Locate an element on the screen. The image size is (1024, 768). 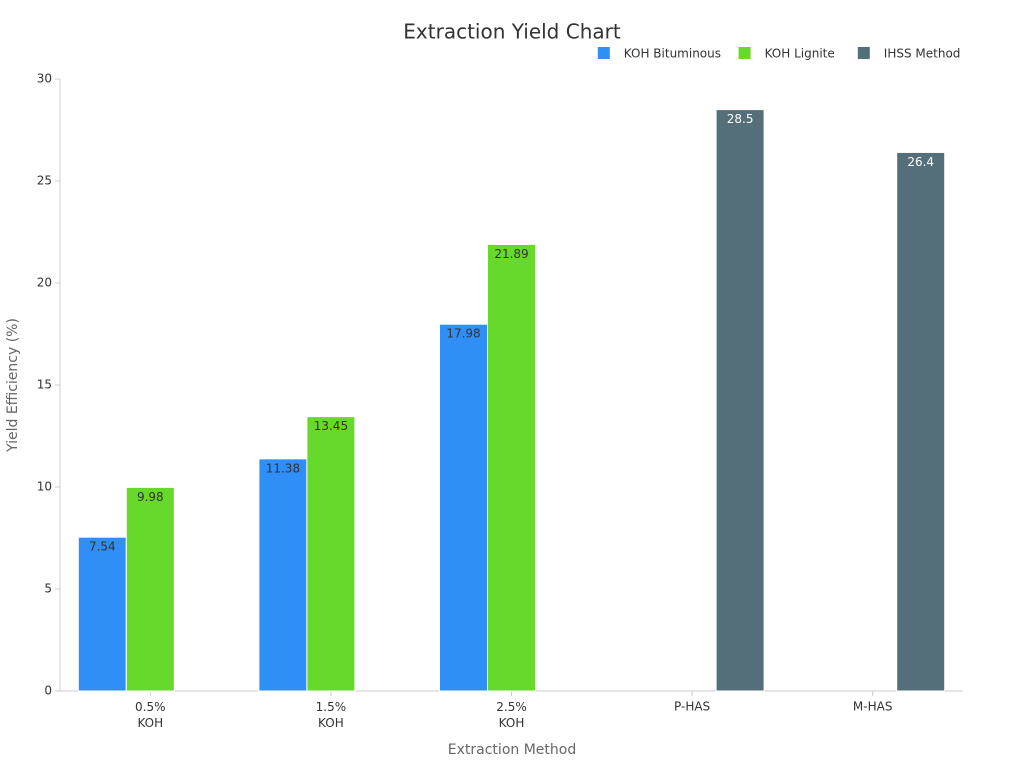
x-tick-label: 0.5% KOH is located at coordinates (150, 715).